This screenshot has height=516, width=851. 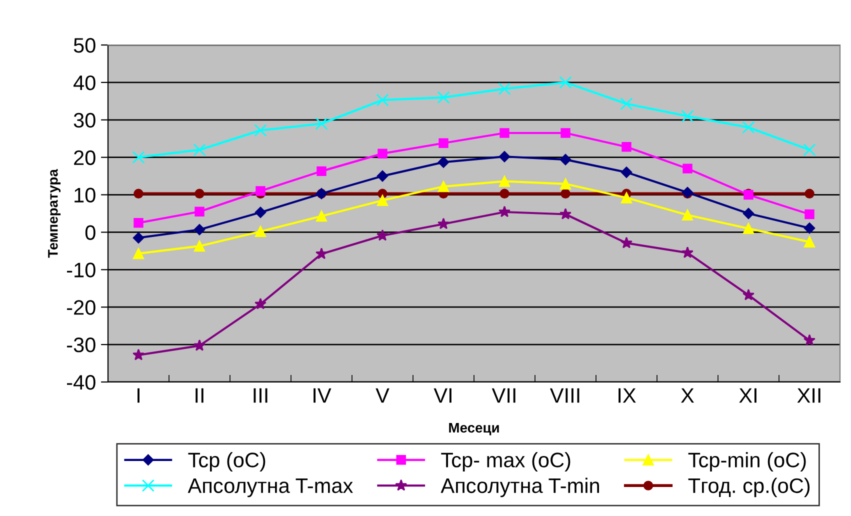 What do you see at coordinates (505, 462) in the screenshot?
I see `legend-label: Tcp- max (oC)` at bounding box center [505, 462].